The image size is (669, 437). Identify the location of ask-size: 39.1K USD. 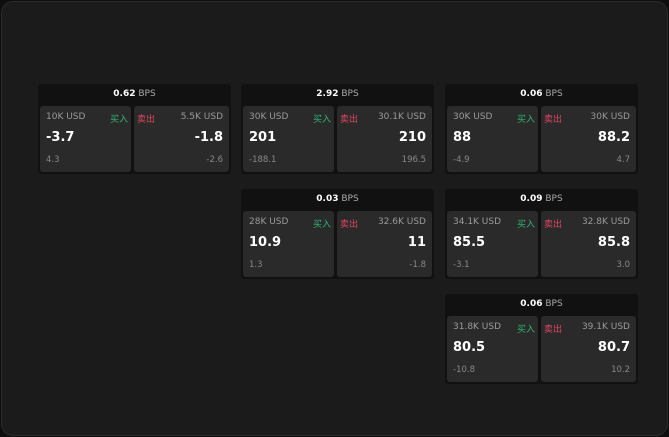
(605, 327).